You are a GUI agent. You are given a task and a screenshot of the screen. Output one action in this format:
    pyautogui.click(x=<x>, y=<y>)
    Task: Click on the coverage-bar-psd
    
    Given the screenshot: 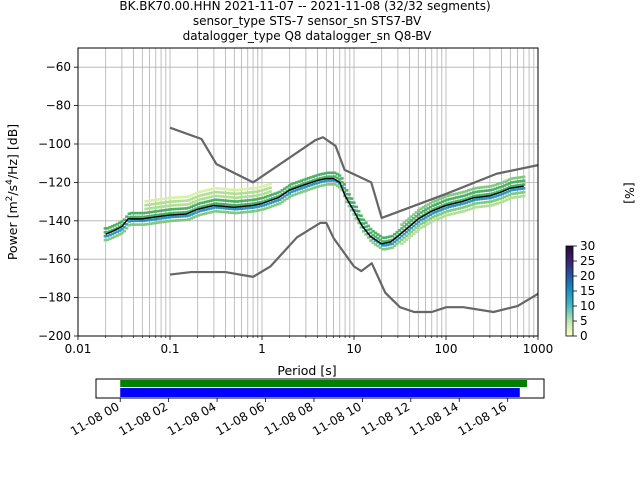 What is the action you would take?
    pyautogui.click(x=320, y=392)
    